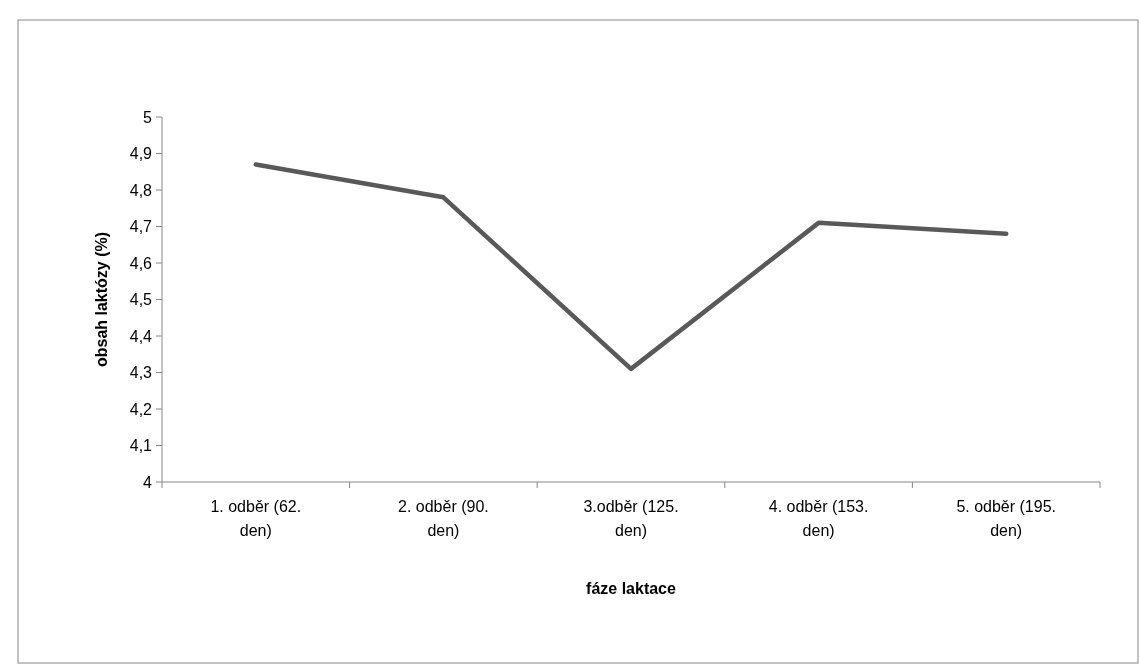 This screenshot has height=664, width=1140. I want to click on x-tick-label: 4. odběr (153. den), so click(818, 518).